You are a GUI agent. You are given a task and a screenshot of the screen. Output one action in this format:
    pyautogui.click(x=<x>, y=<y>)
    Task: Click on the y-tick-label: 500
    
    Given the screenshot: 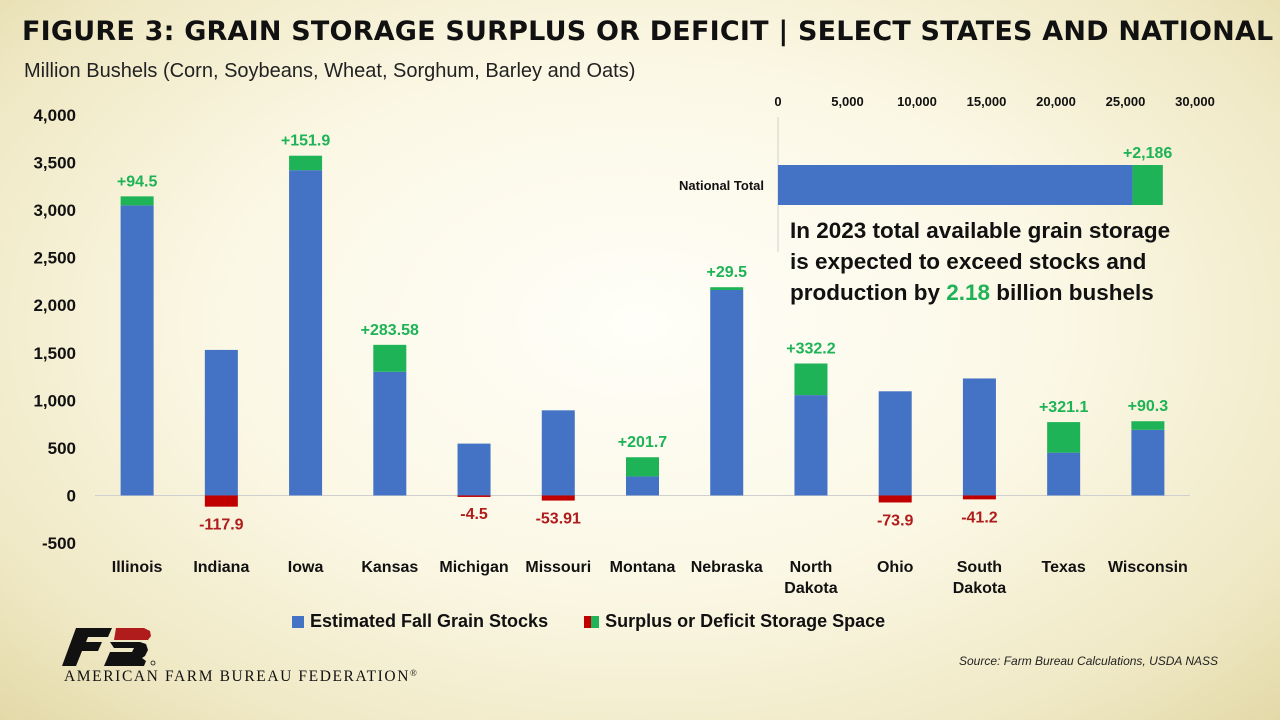 What is the action you would take?
    pyautogui.click(x=62, y=448)
    